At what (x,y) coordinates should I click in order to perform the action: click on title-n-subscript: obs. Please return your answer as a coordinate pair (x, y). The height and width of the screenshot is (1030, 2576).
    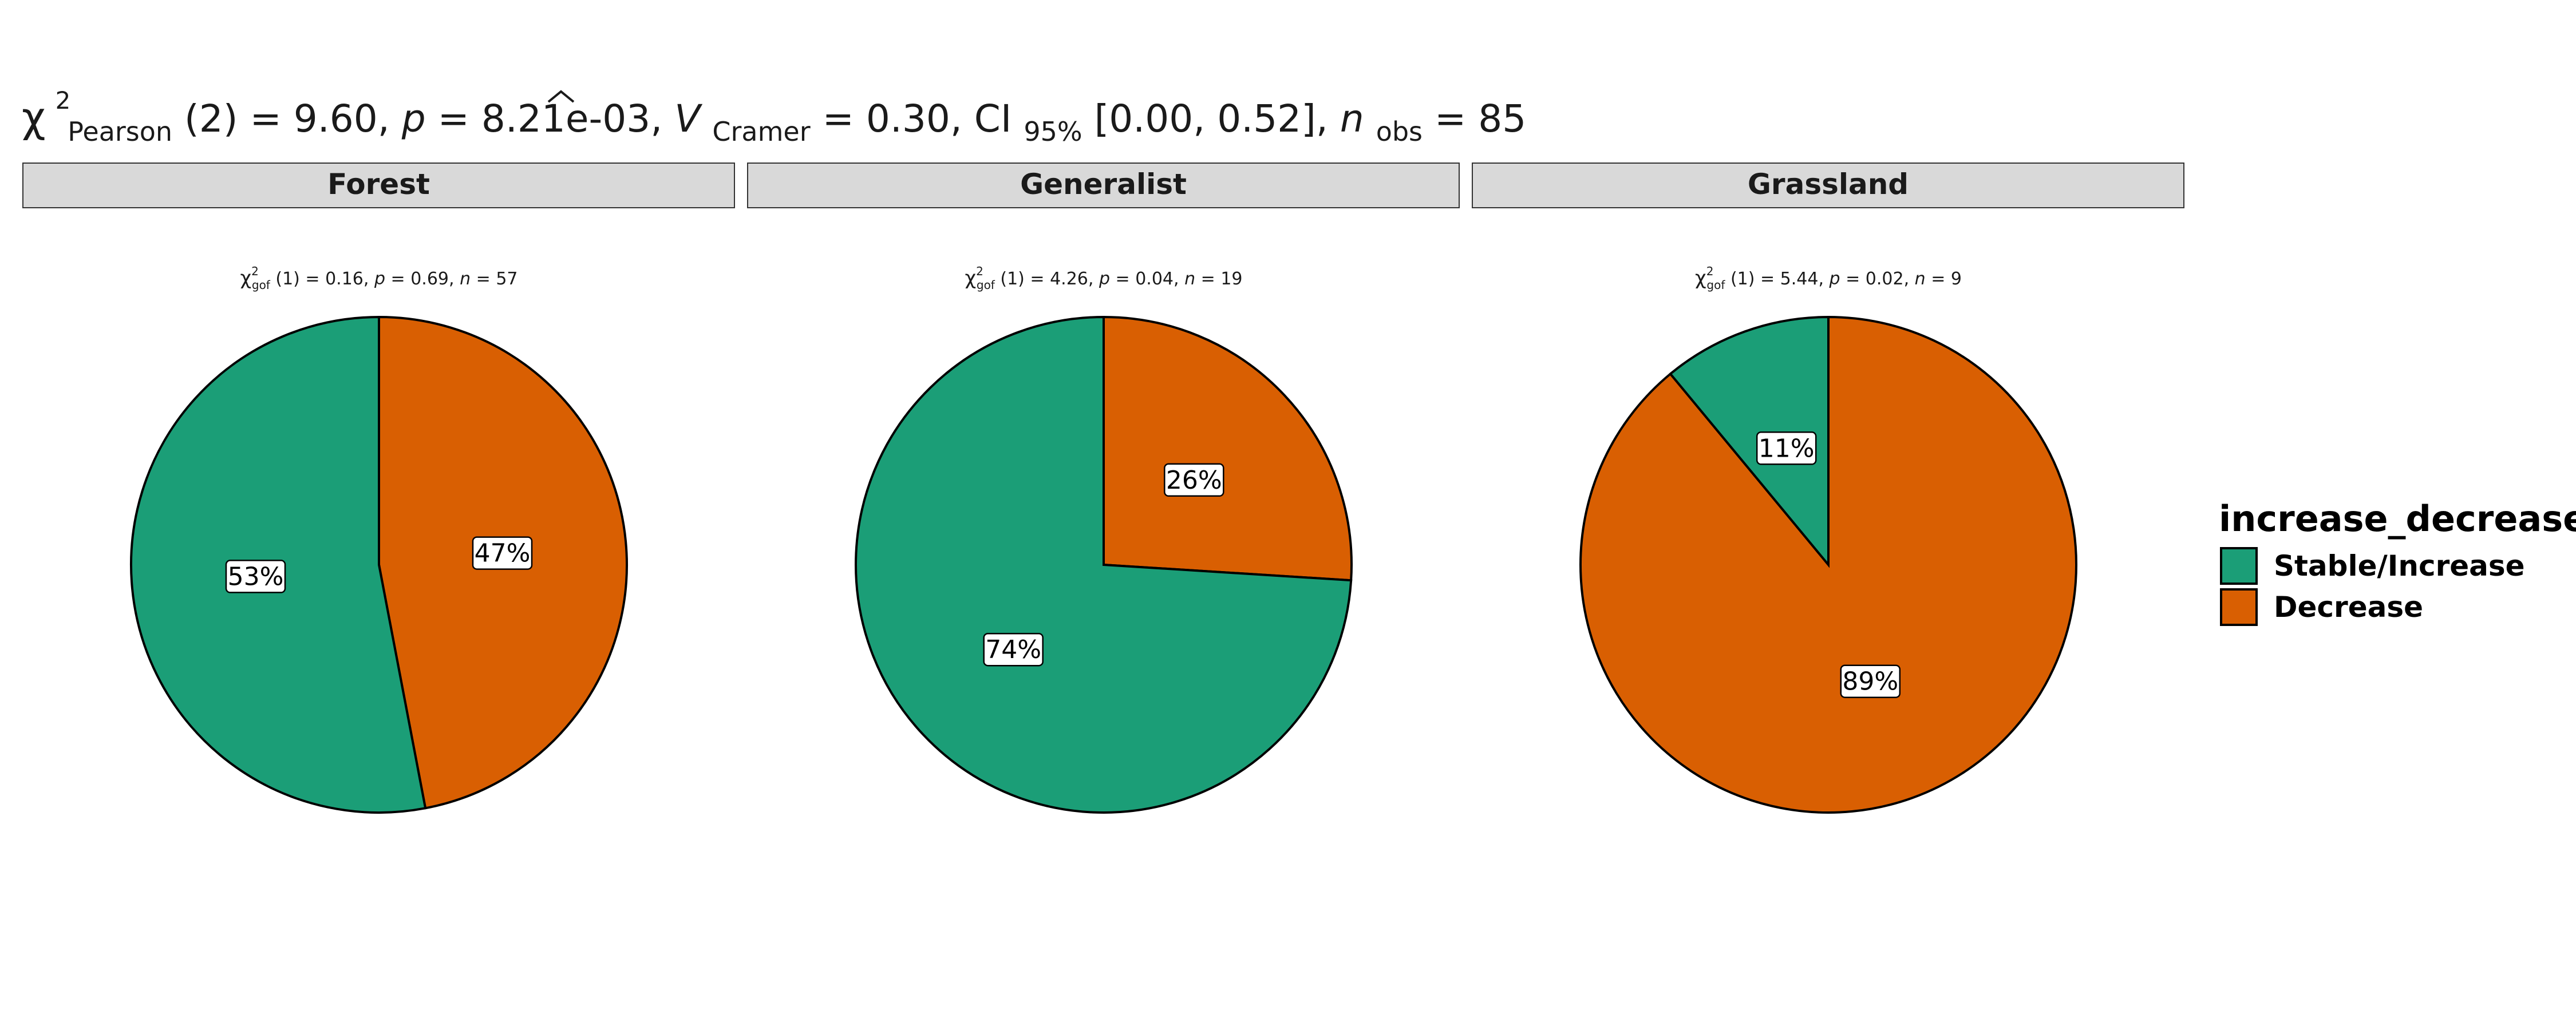
    Looking at the image, I should click on (1400, 131).